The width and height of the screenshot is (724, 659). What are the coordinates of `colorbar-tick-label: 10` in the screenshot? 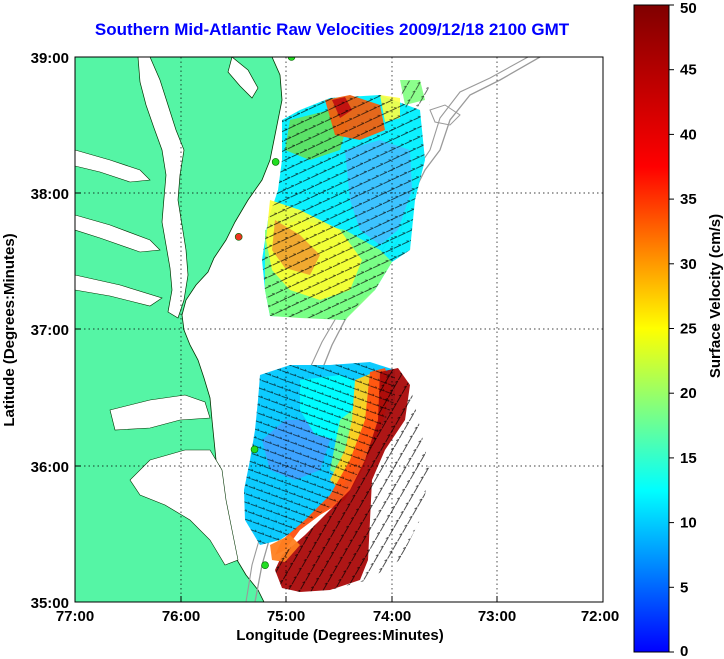 It's located at (688, 523).